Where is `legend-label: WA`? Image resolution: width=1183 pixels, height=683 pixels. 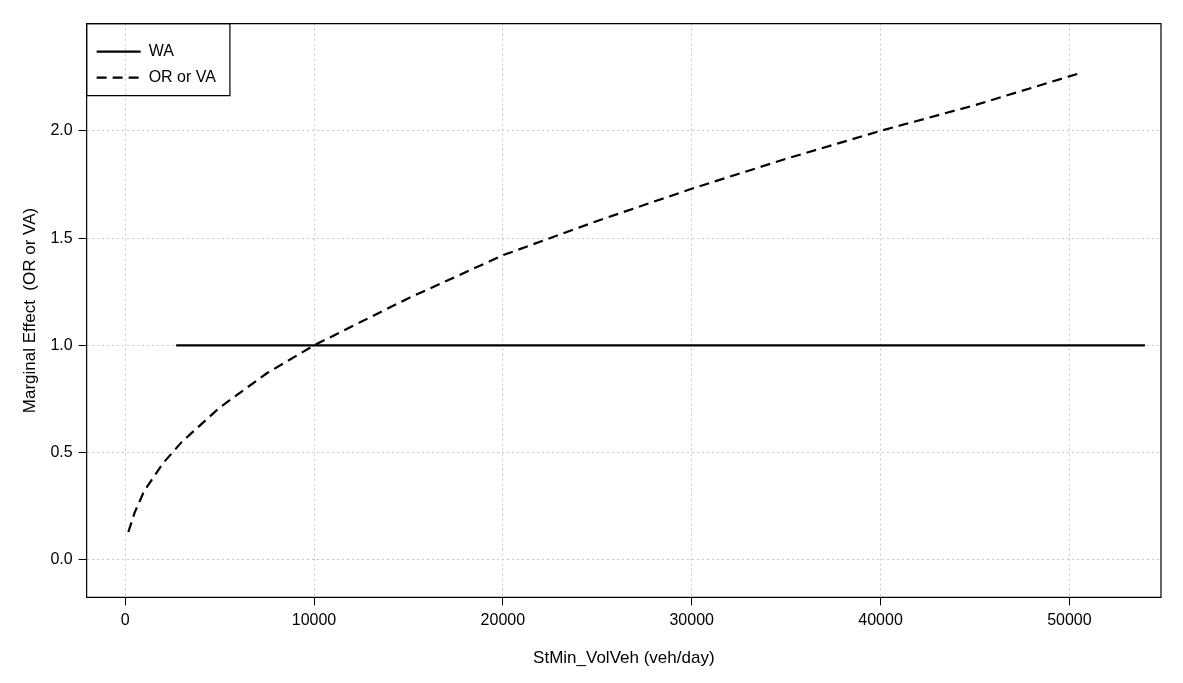
legend-label: WA is located at coordinates (161, 51).